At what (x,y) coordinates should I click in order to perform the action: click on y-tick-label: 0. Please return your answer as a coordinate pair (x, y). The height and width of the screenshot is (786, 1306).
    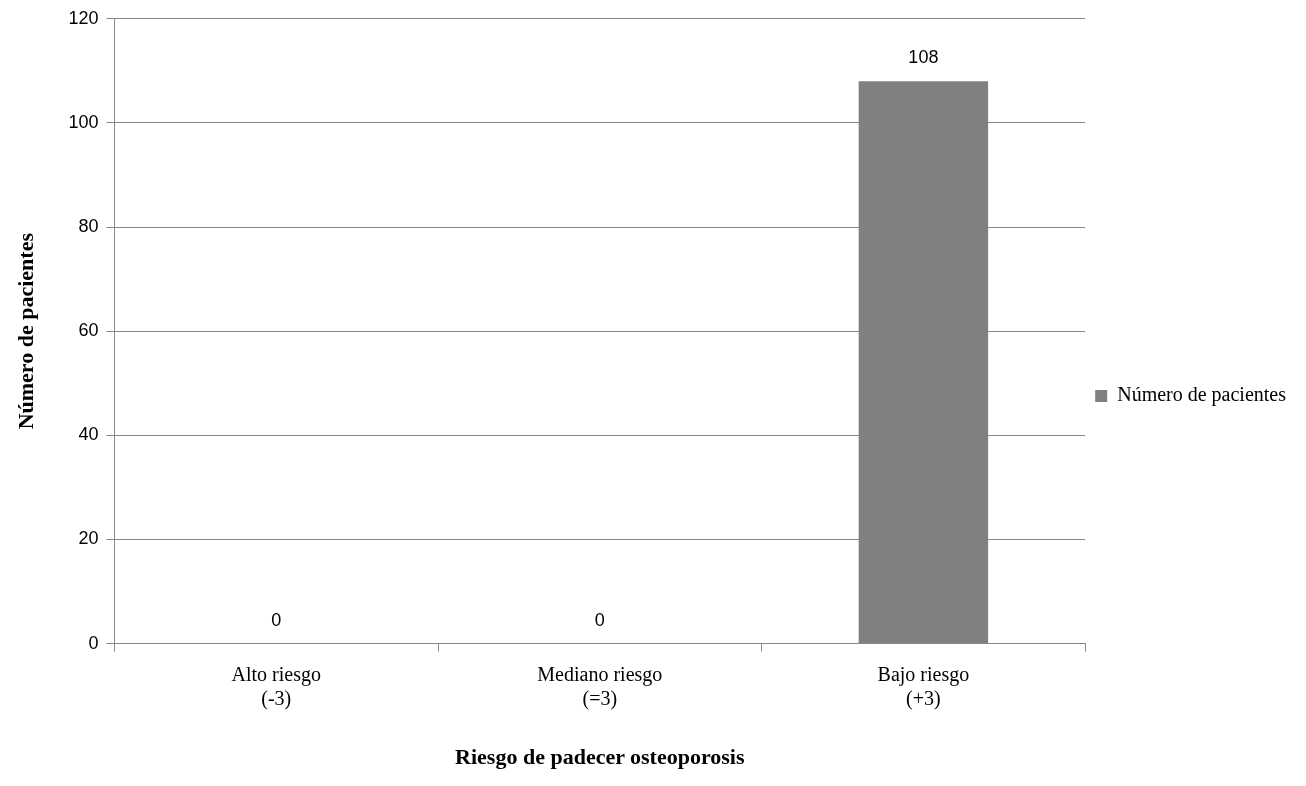
    Looking at the image, I should click on (93, 642).